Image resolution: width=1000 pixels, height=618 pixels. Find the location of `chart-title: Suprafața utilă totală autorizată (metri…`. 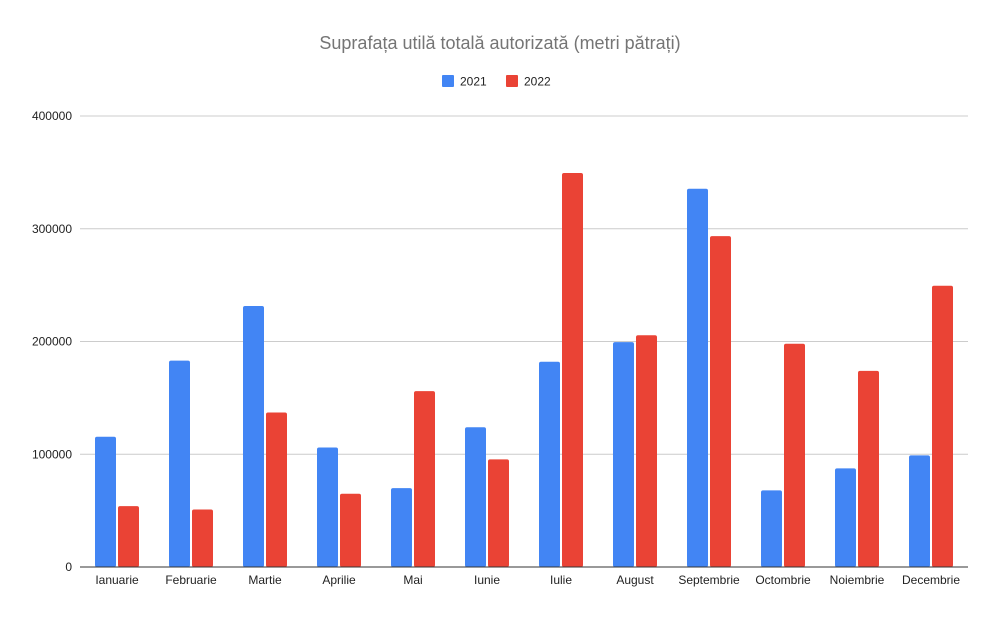

chart-title: Suprafața utilă totală autorizată (metri… is located at coordinates (499, 43).